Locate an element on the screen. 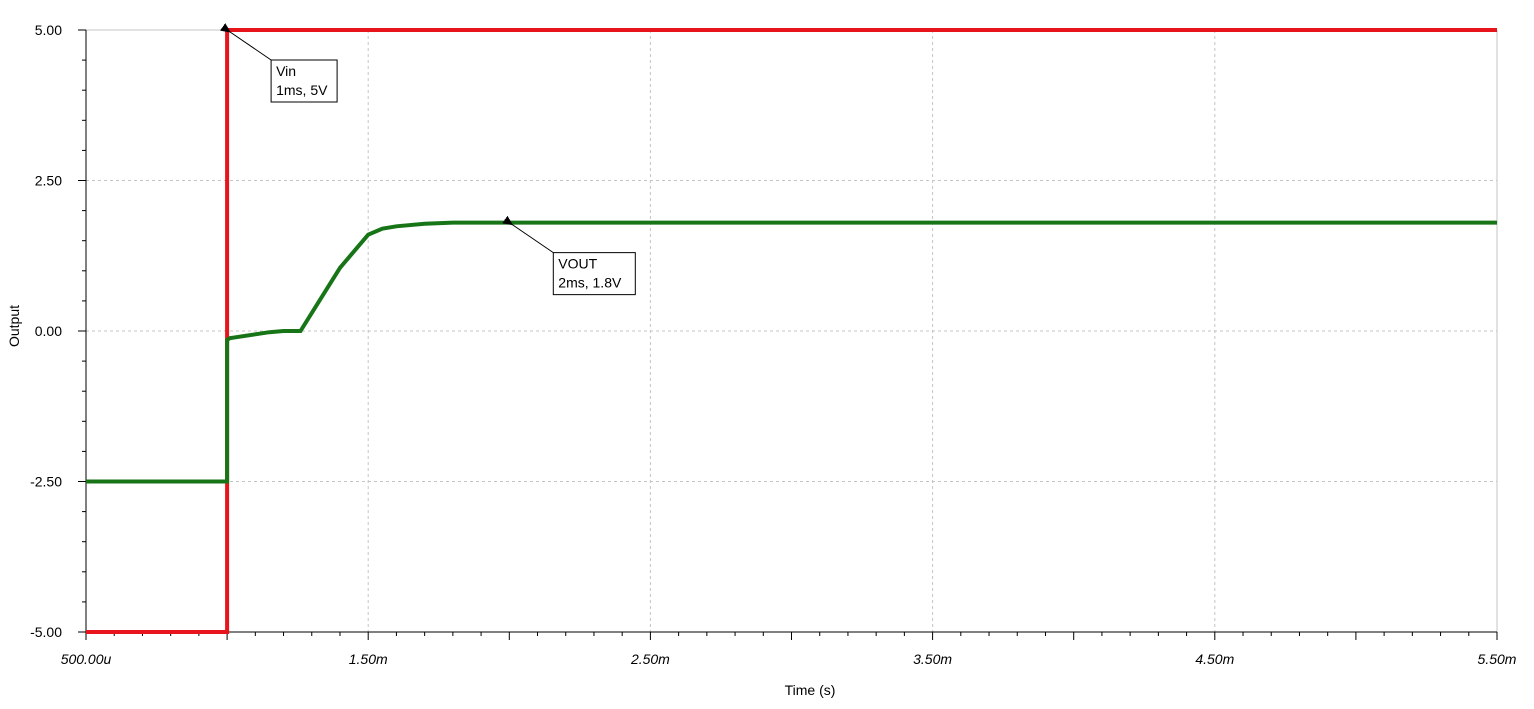 The width and height of the screenshot is (1534, 709). annotation-arrow-vin is located at coordinates (251, 46).